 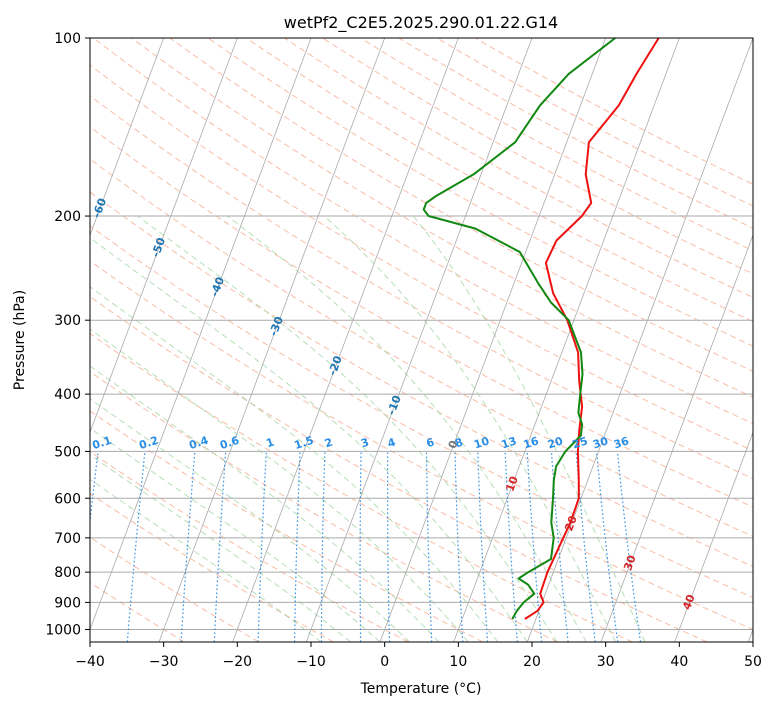 What do you see at coordinates (431, 442) in the screenshot?
I see `mixing-ratio-label: 6` at bounding box center [431, 442].